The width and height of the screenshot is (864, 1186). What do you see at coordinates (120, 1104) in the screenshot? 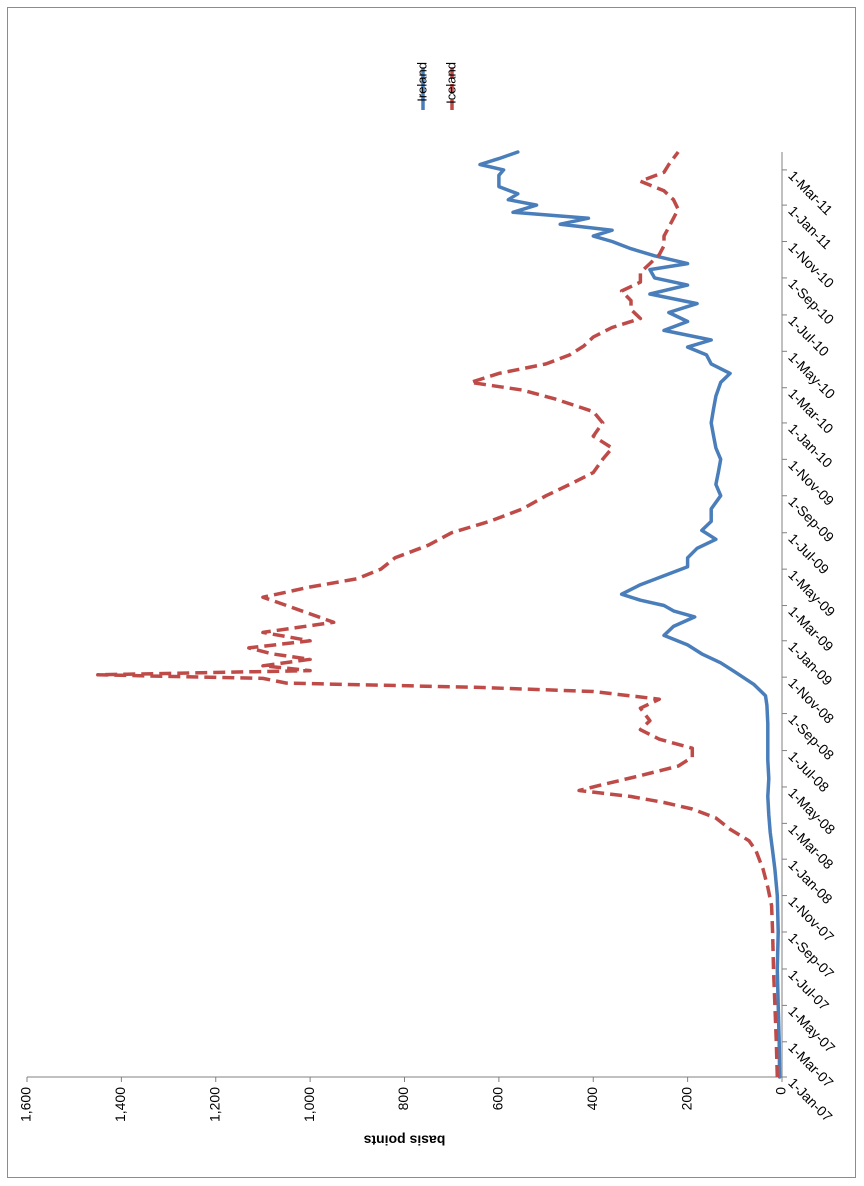
I see `value-tick-label: 1,400` at bounding box center [120, 1104].